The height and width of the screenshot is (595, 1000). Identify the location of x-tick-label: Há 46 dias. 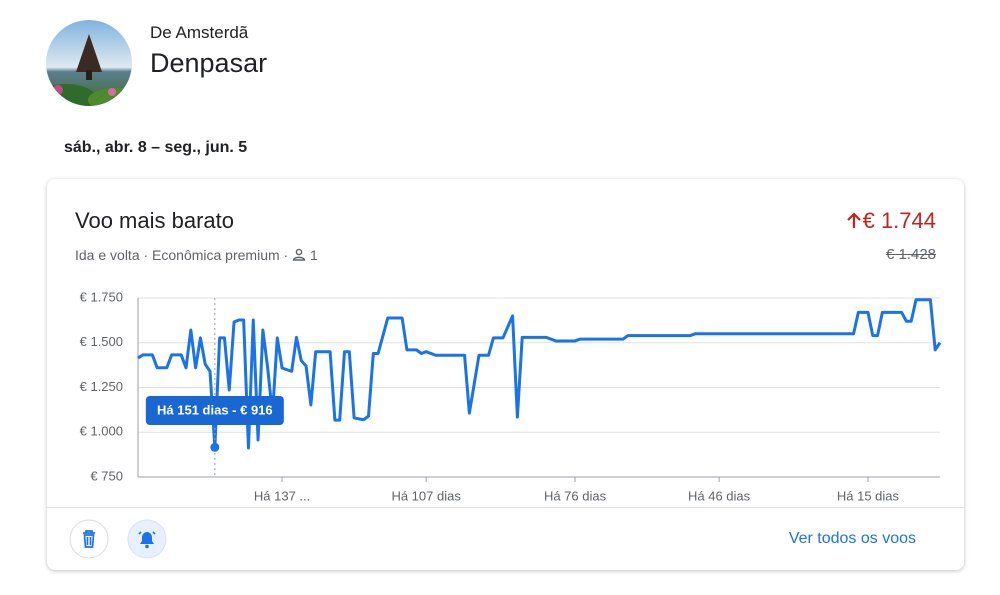
(719, 495).